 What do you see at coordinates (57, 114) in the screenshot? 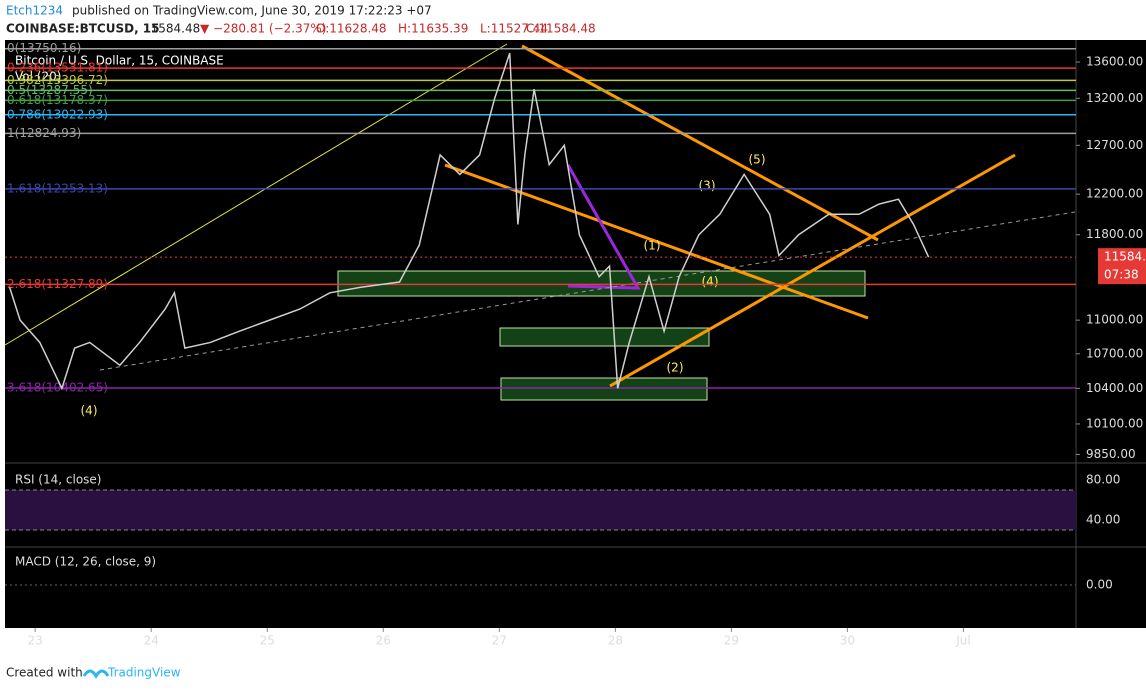
I see `fib-label: 0.786(13022.93)` at bounding box center [57, 114].